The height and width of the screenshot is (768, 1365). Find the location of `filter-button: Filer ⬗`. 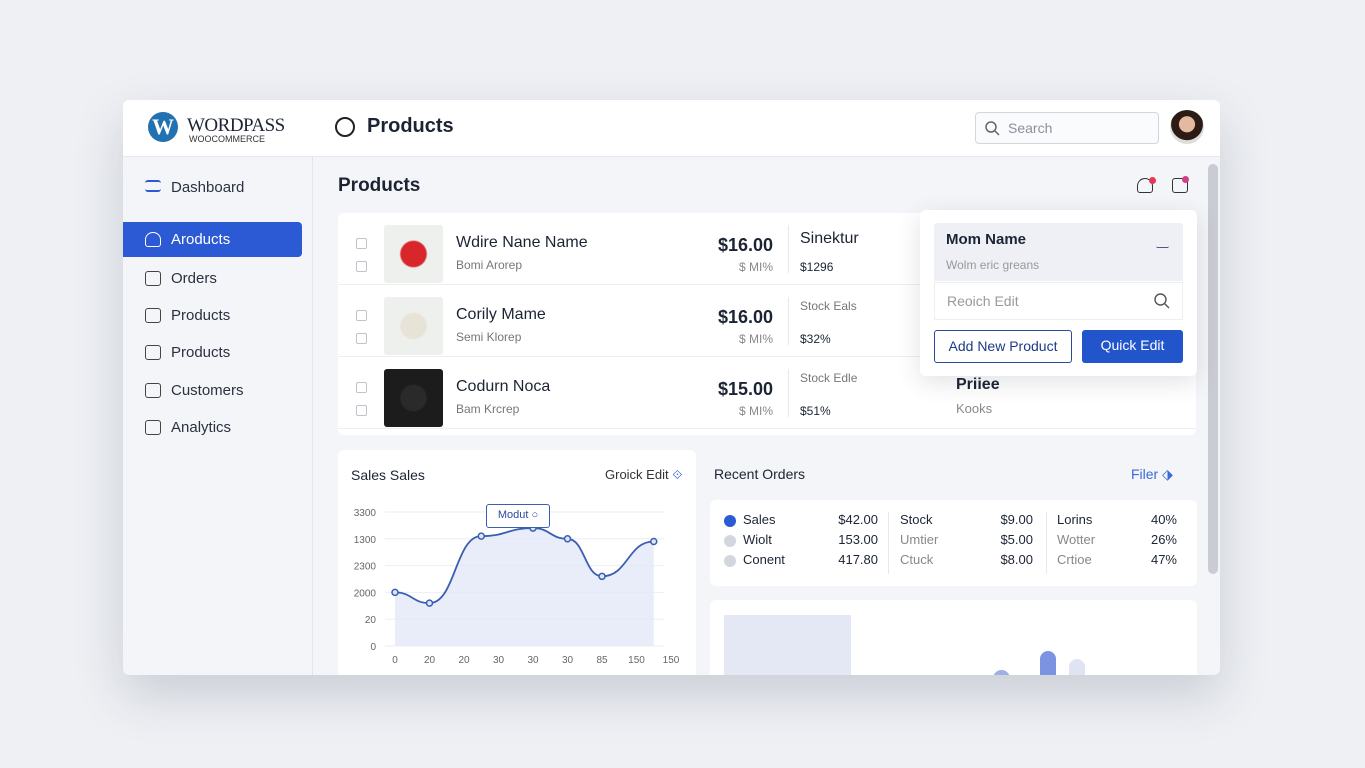

filter-button: Filer ⬗ is located at coordinates (1152, 474).